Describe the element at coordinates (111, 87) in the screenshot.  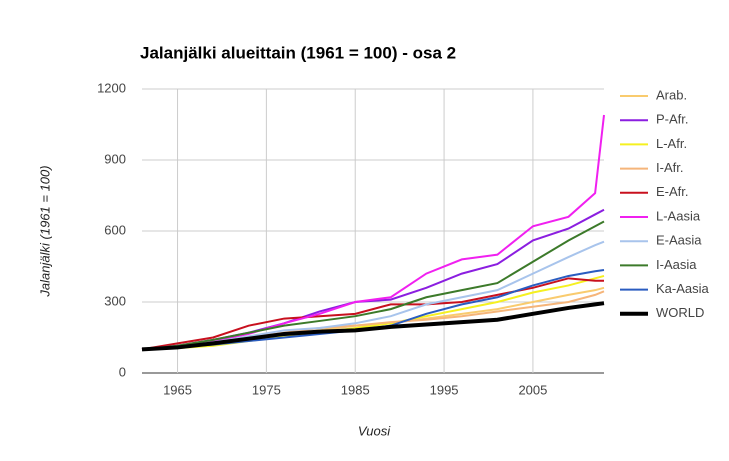
I see `y-tick-label: 1200` at that location.